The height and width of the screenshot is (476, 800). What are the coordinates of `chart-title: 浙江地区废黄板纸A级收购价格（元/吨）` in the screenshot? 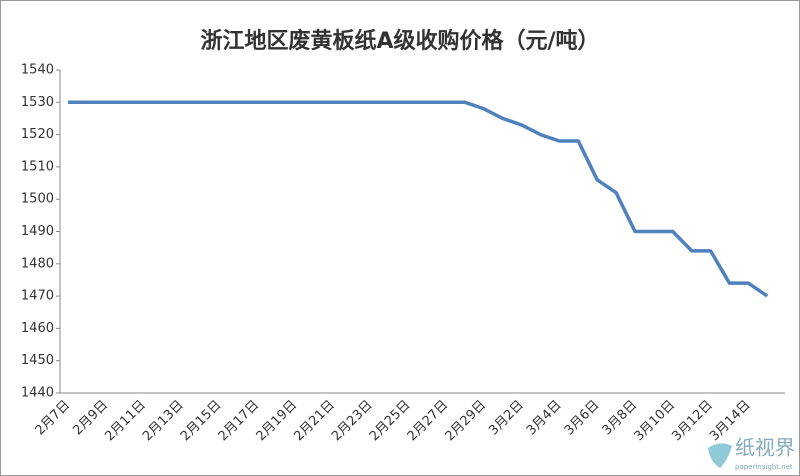 It's located at (399, 41).